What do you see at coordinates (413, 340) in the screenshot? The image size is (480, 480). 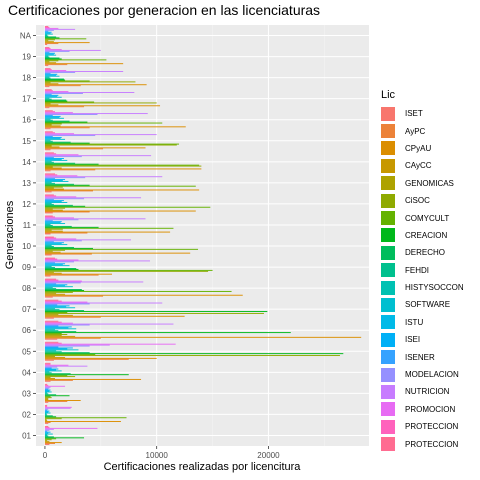 I see `legend-label: ISEI` at bounding box center [413, 340].